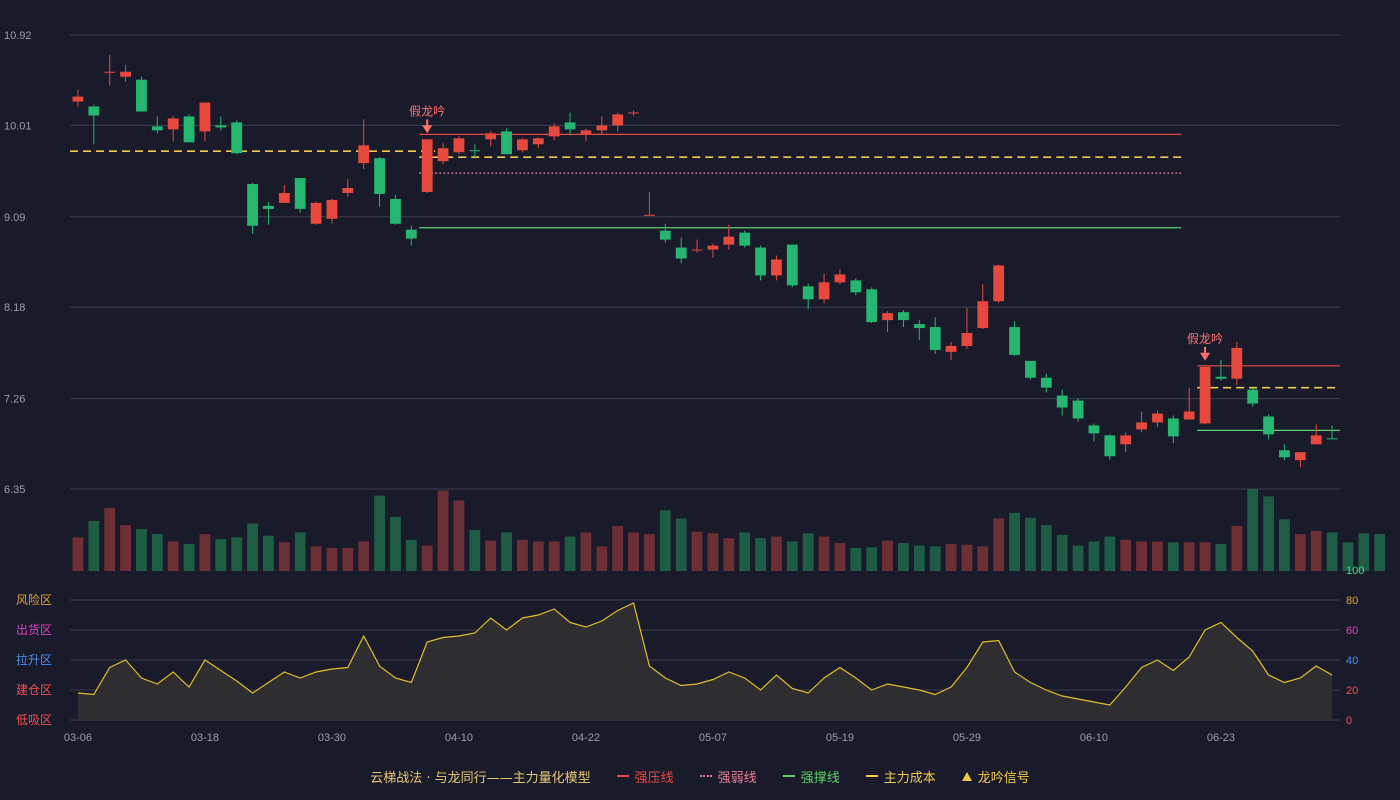  Describe the element at coordinates (713, 738) in the screenshot. I see `x-tick-label: 05-07` at that location.